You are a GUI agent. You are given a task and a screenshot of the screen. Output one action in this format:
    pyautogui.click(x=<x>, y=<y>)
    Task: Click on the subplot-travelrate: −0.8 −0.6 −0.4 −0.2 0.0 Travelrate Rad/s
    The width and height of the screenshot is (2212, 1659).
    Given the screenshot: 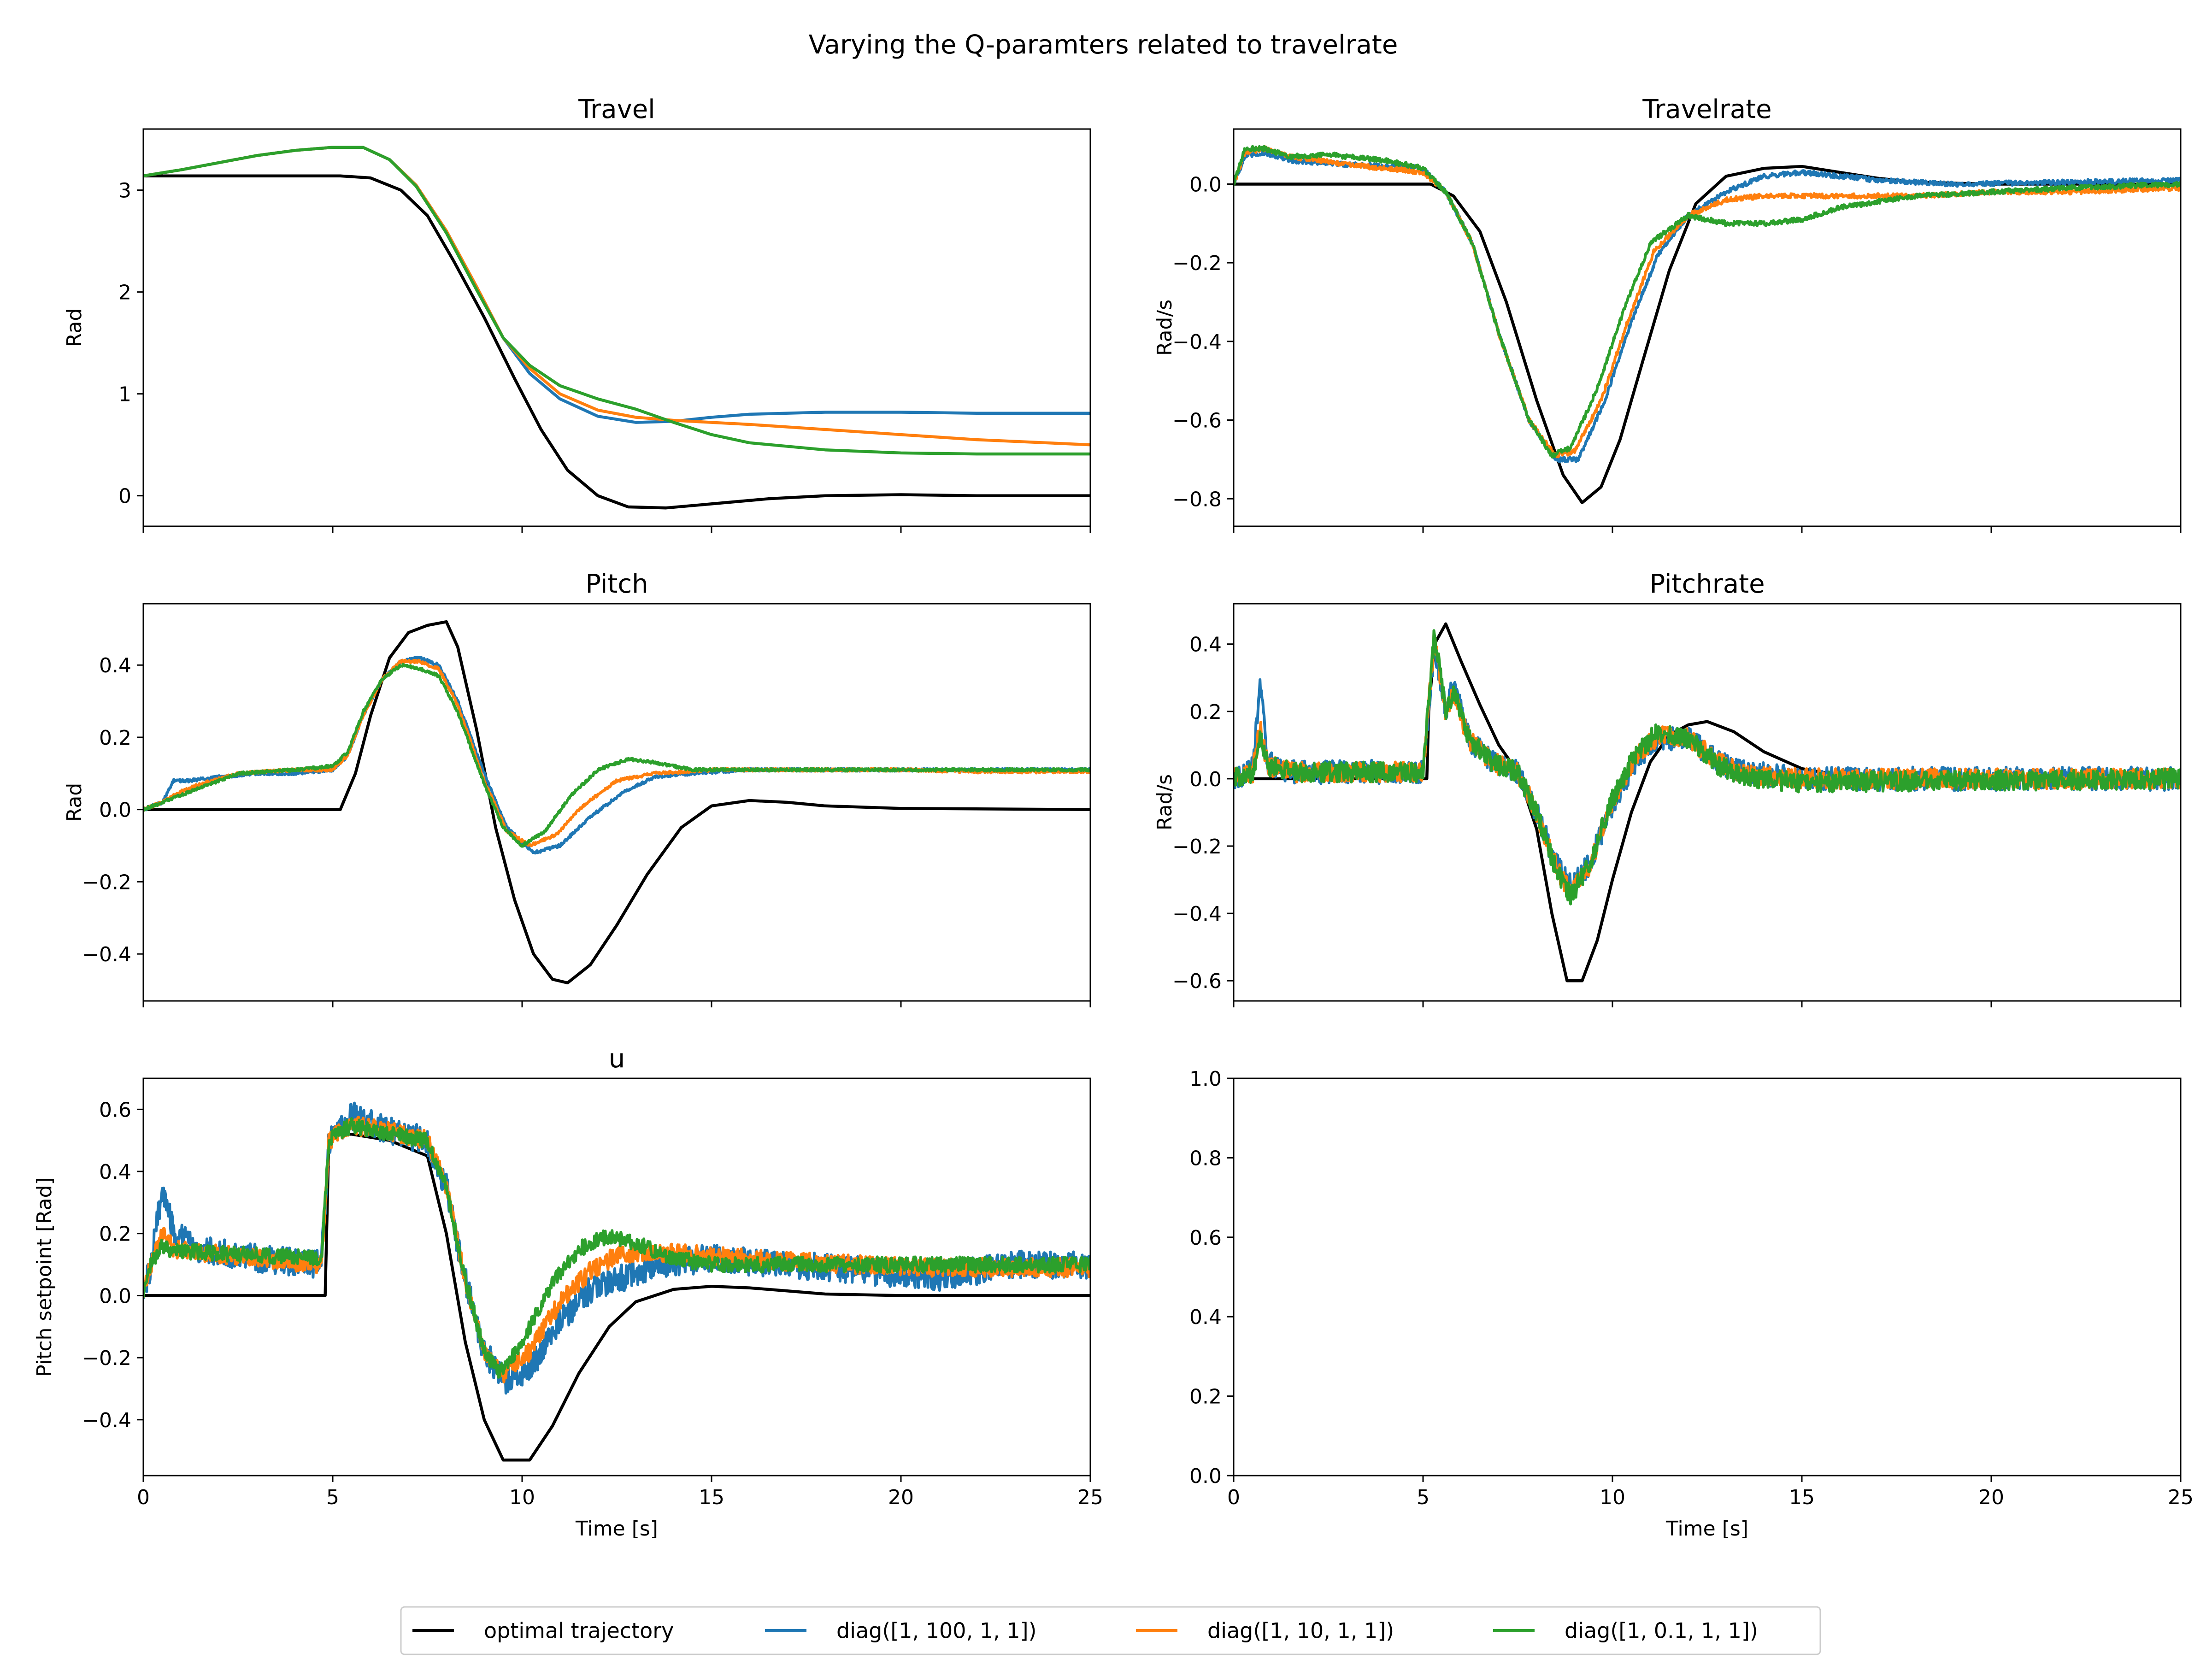 What is the action you would take?
    pyautogui.click(x=1667, y=313)
    